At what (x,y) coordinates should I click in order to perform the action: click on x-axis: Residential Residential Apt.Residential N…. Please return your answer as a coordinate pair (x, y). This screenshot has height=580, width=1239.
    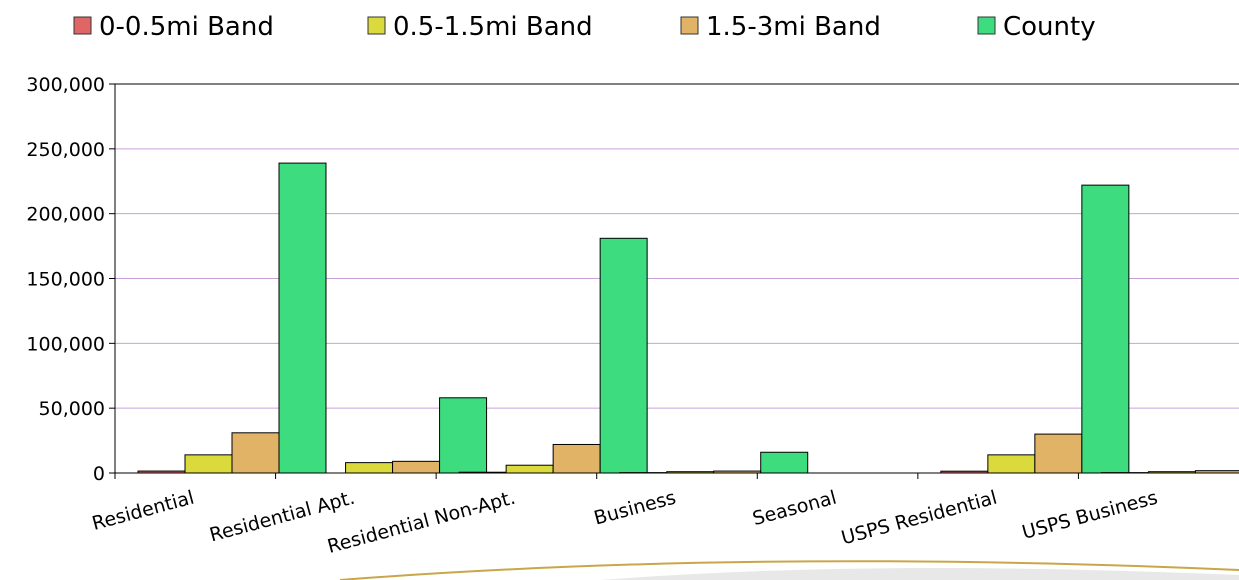
    Looking at the image, I should click on (664, 515).